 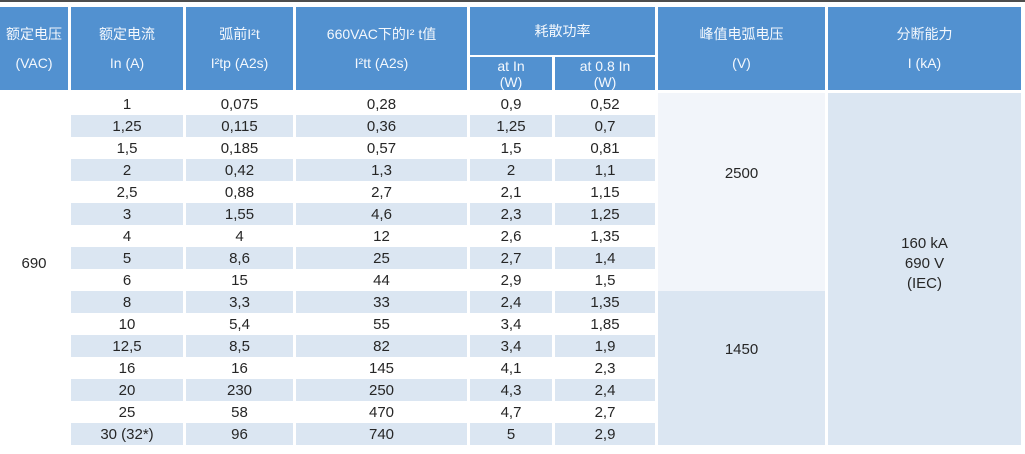 I want to click on table-cell: 3,3, so click(x=239, y=302).